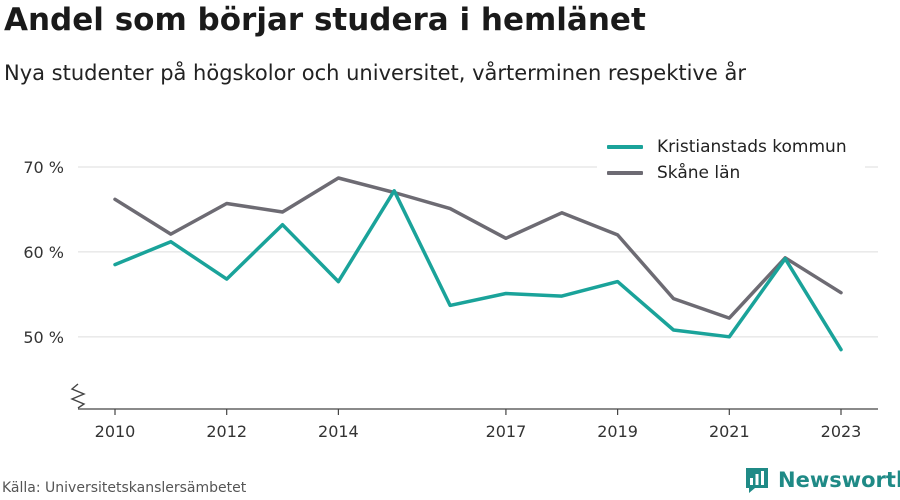 The height and width of the screenshot is (500, 900). What do you see at coordinates (839, 480) in the screenshot?
I see `brand-name: Newsworthy` at bounding box center [839, 480].